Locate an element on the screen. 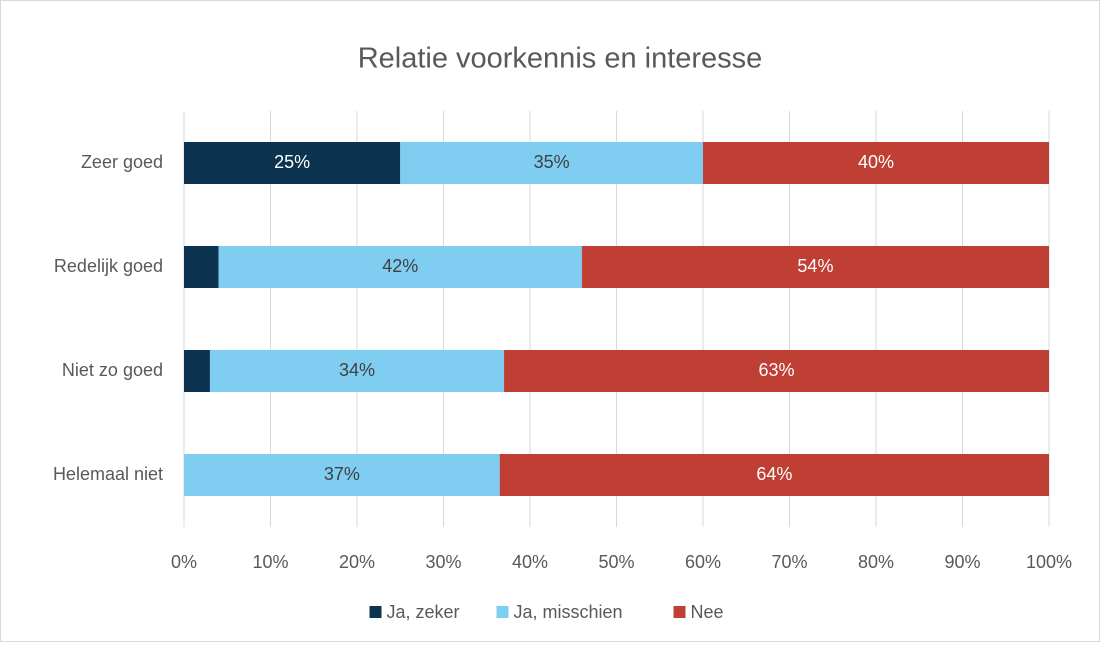  data-label: 40% is located at coordinates (876, 162).